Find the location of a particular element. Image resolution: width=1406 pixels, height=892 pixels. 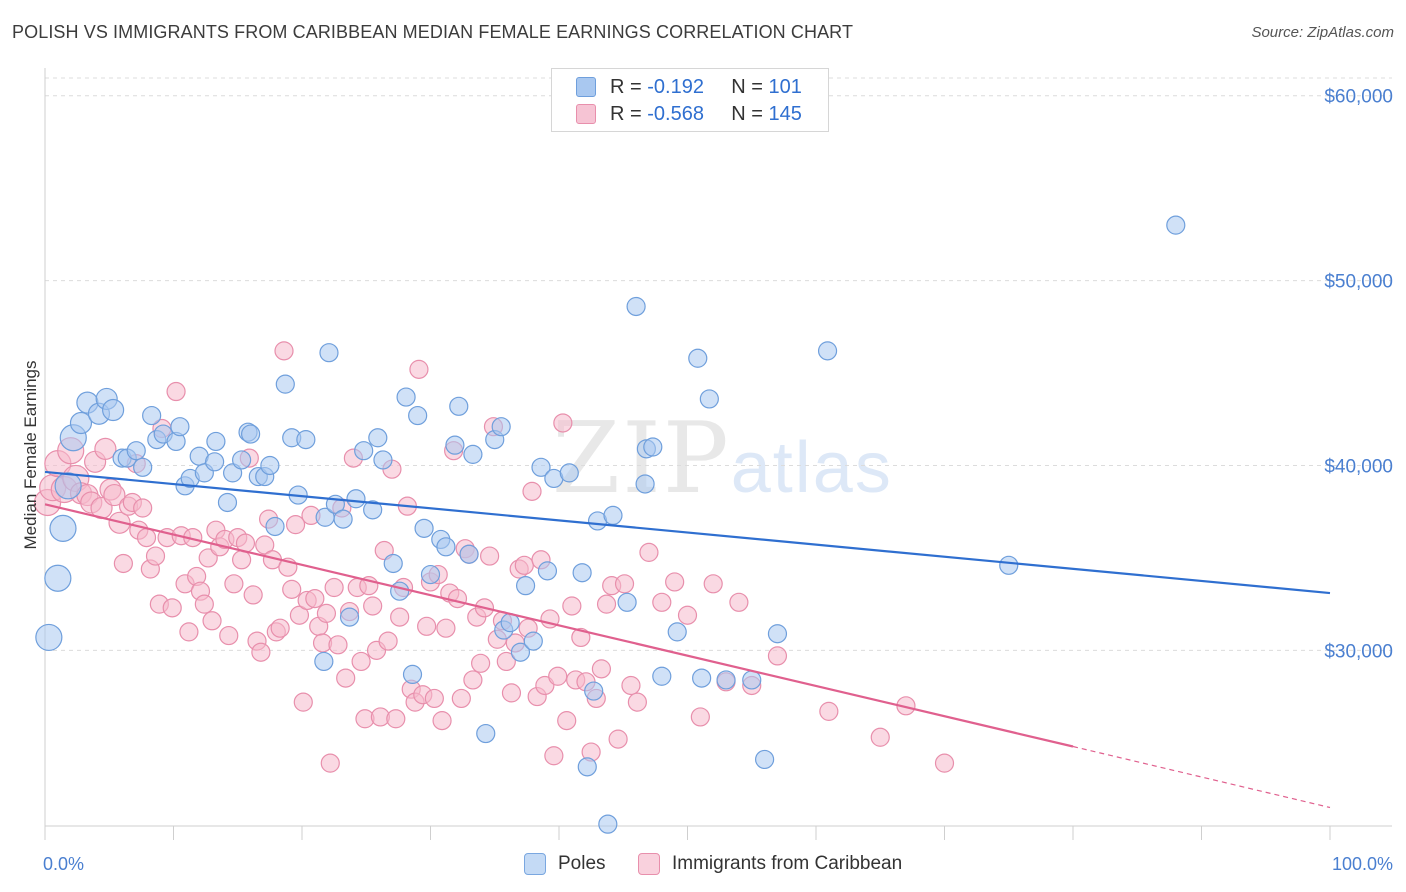

y-tick-label-2: $50,000 is located at coordinates (1358, 282).